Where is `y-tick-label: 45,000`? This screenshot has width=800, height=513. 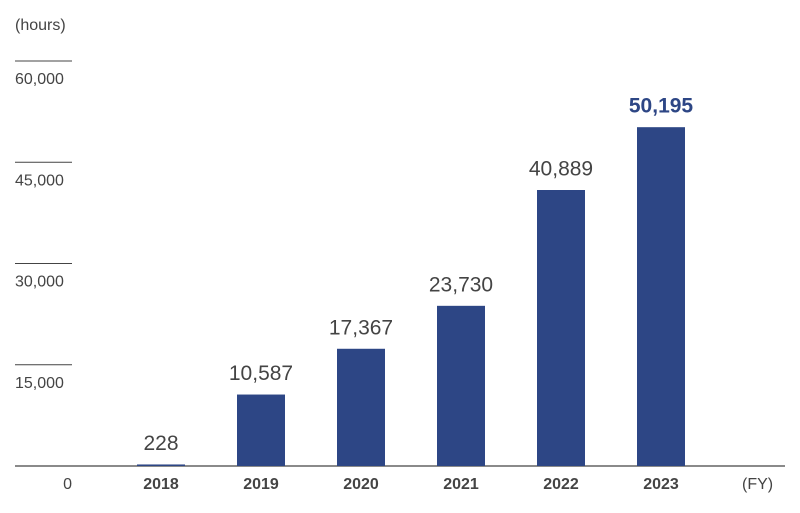 y-tick-label: 45,000 is located at coordinates (39, 180).